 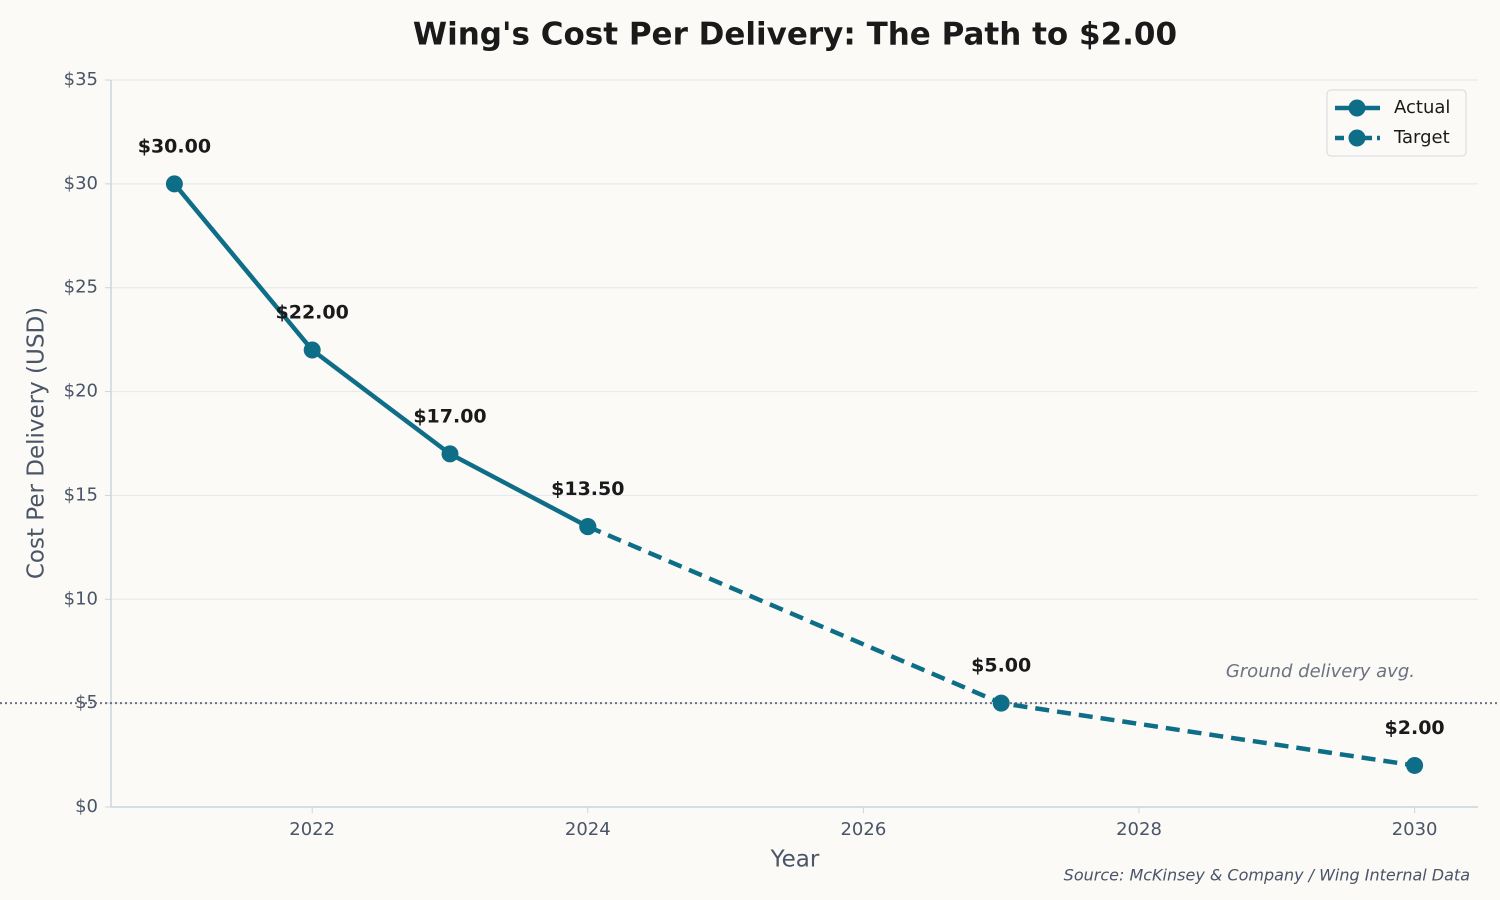 I want to click on value-label: $17.00, so click(x=449, y=416).